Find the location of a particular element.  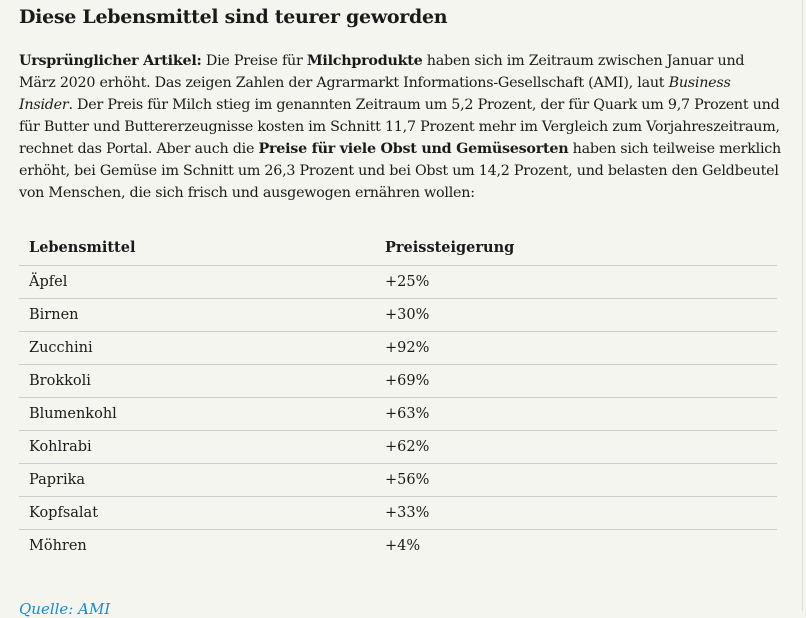

table-row: Paprika +56% is located at coordinates (398, 480).